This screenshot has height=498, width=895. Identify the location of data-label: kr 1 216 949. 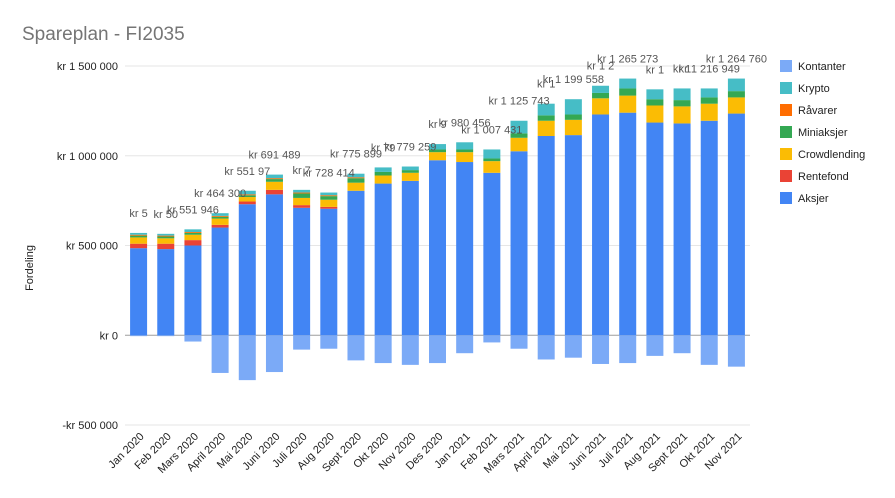
(709, 69).